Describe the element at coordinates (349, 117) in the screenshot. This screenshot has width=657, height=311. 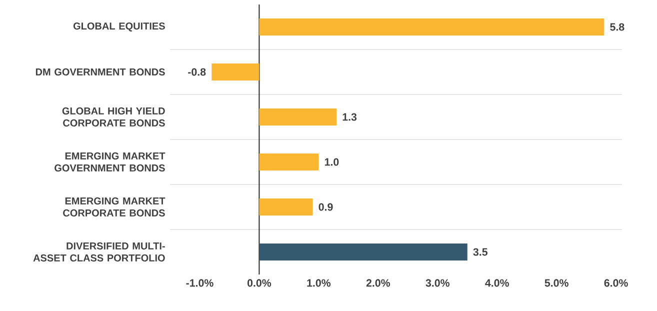
I see `data-label: 1.3` at that location.